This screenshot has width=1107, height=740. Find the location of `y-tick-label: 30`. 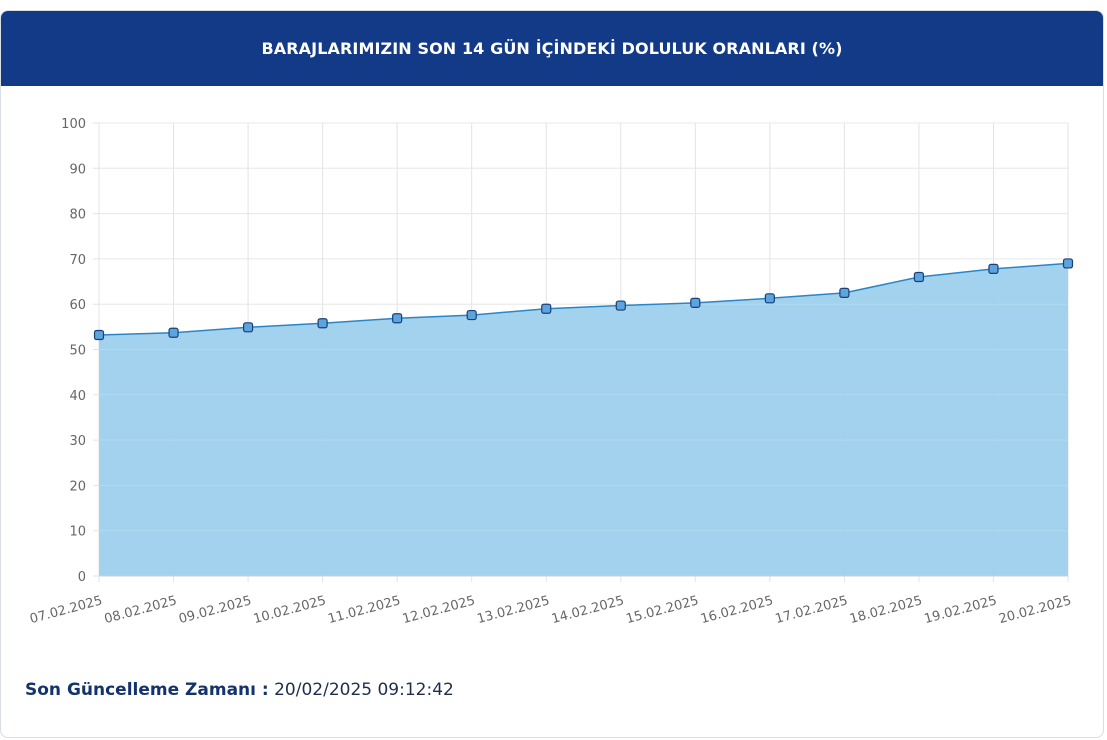

y-tick-label: 30 is located at coordinates (77, 441).